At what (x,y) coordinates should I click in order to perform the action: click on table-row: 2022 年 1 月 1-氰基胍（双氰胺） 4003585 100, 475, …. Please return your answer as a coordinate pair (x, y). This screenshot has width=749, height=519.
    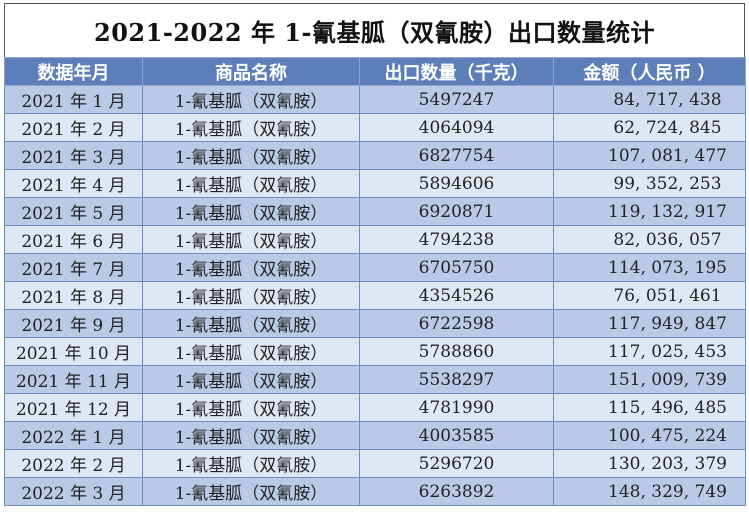
    Looking at the image, I should click on (375, 435).